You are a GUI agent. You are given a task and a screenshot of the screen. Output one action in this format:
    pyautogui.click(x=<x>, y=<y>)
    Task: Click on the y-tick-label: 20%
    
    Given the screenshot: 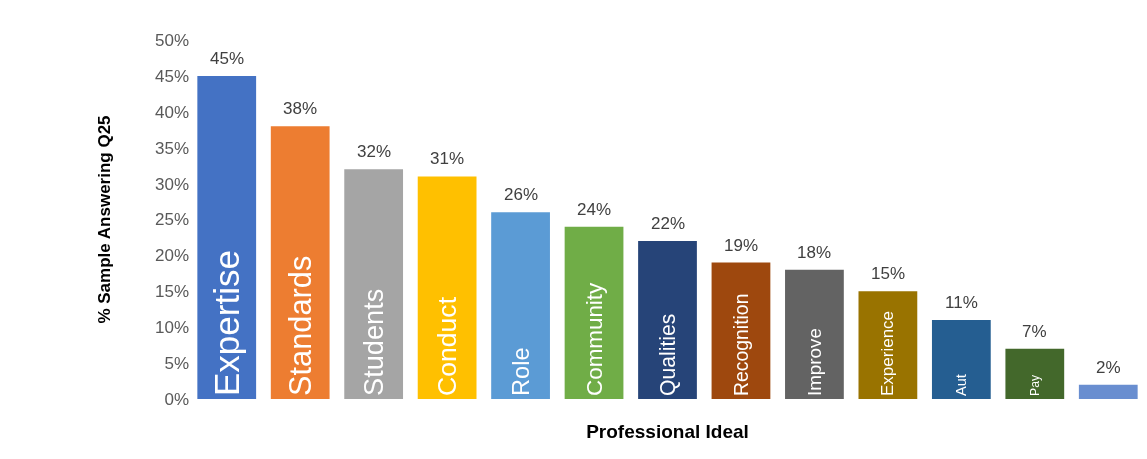 What is the action you would take?
    pyautogui.click(x=171, y=256)
    